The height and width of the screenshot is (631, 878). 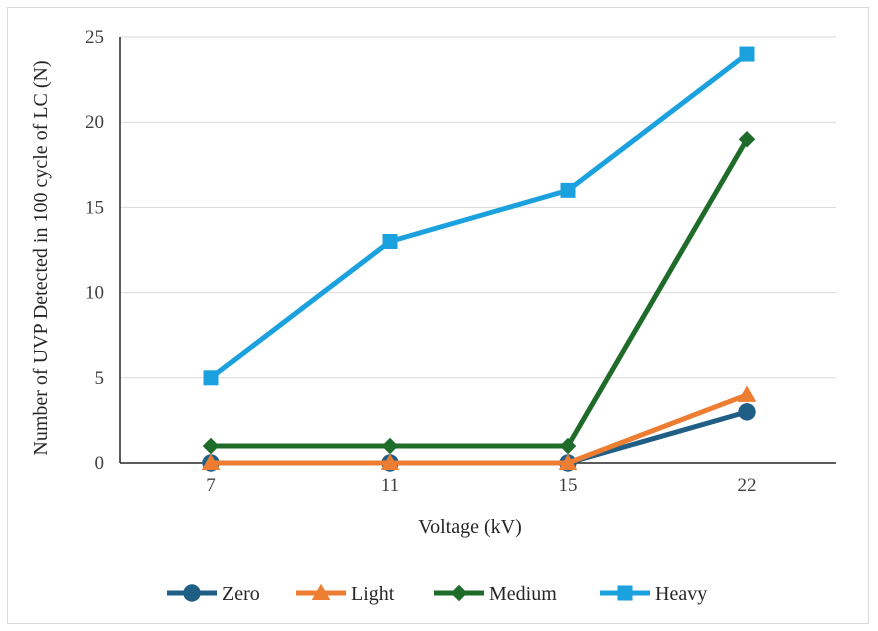 I want to click on x-tick-label: 15, so click(x=568, y=485).